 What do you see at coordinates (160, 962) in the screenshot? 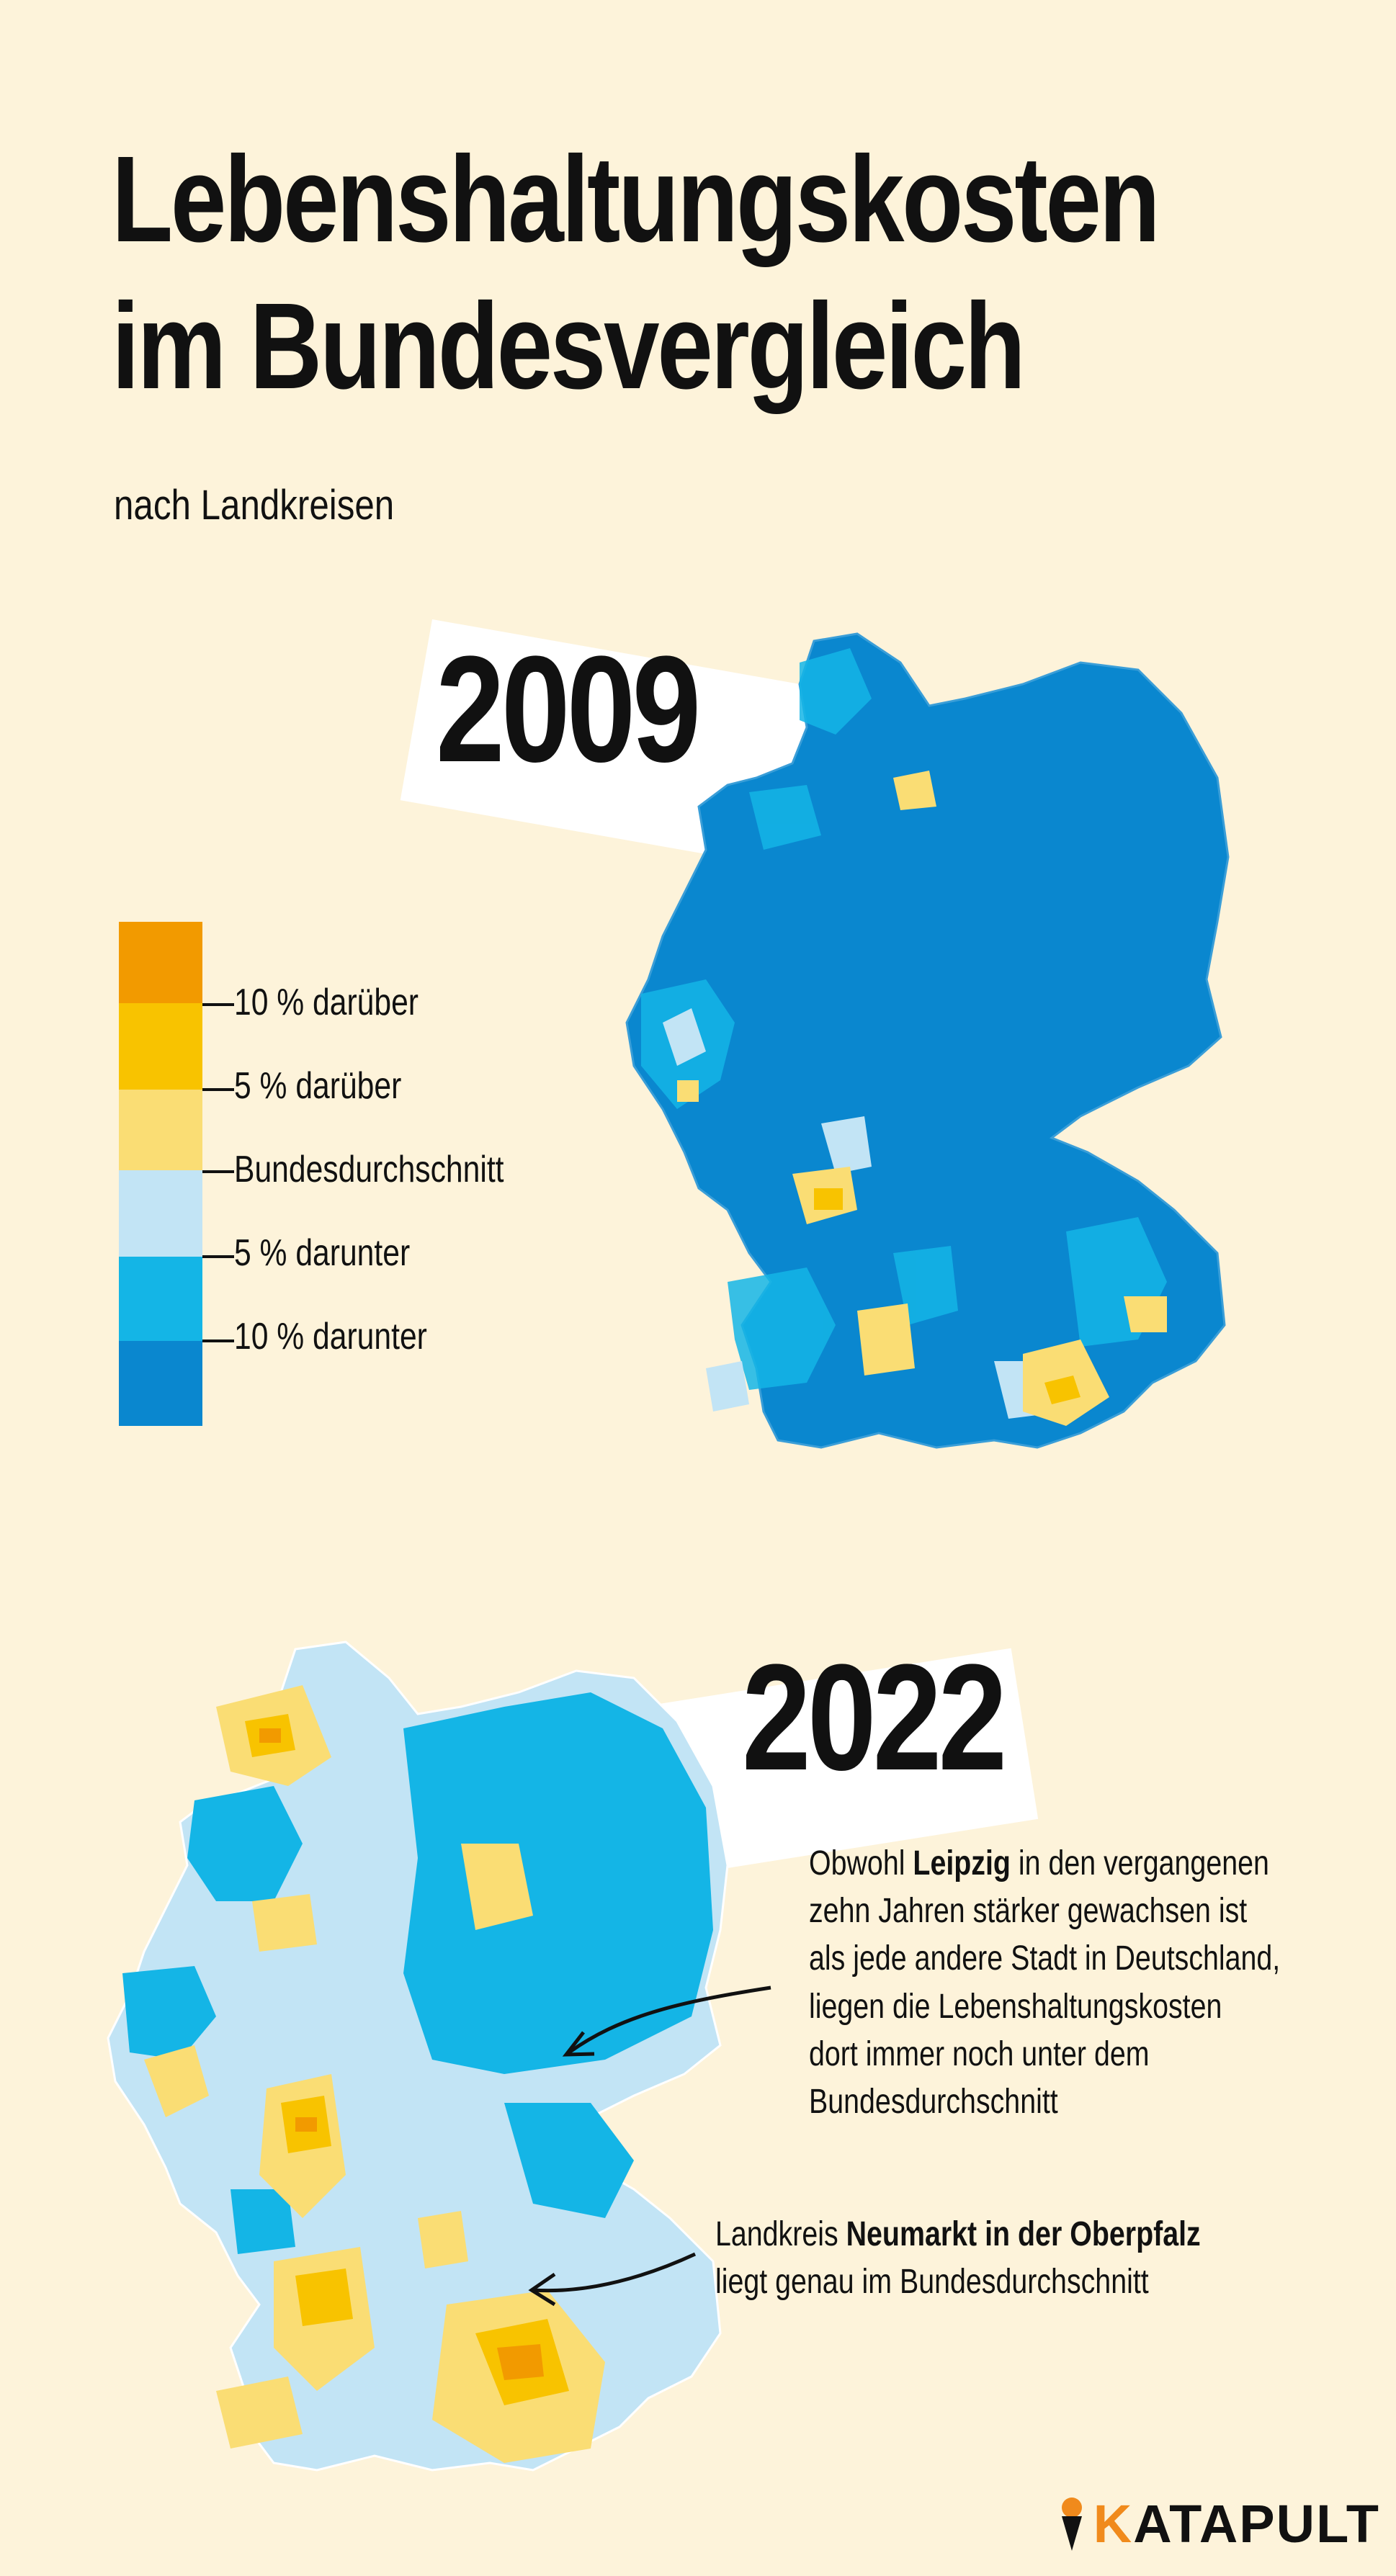
I see `legend-swatch-10-above` at bounding box center [160, 962].